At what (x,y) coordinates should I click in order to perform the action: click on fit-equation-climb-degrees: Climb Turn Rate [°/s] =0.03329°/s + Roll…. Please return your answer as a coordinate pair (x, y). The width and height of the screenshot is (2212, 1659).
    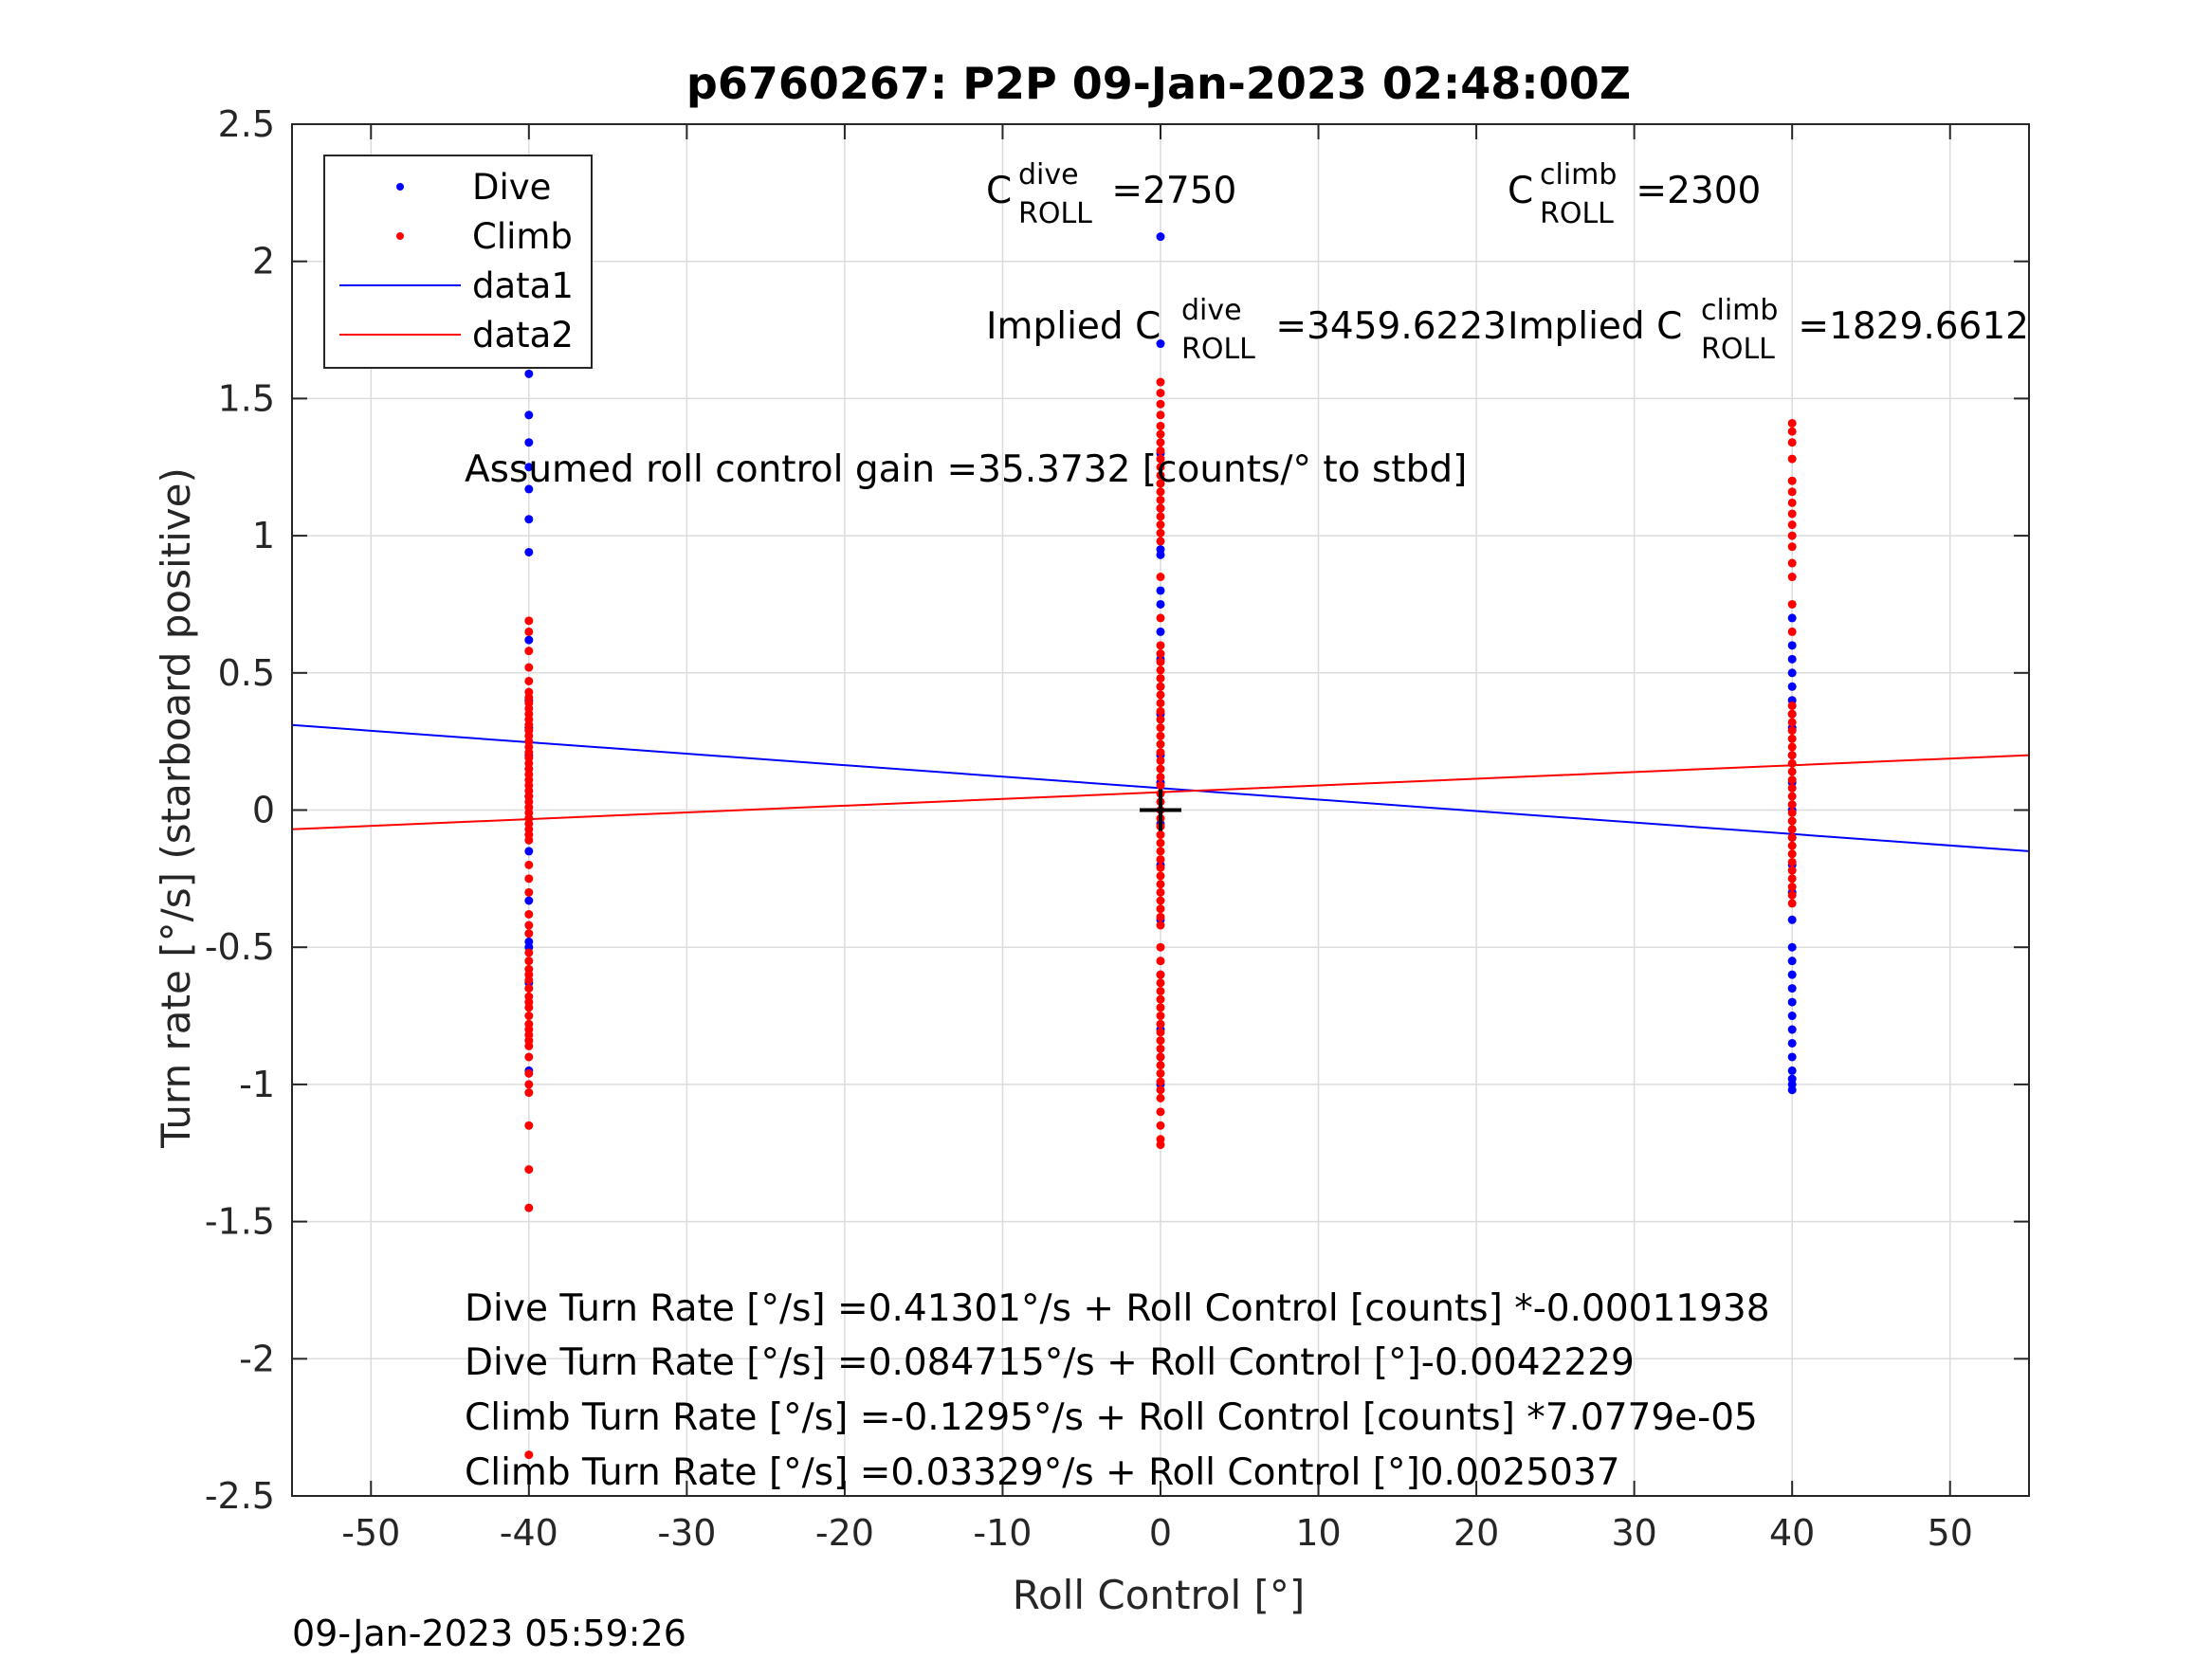
    Looking at the image, I should click on (1042, 1472).